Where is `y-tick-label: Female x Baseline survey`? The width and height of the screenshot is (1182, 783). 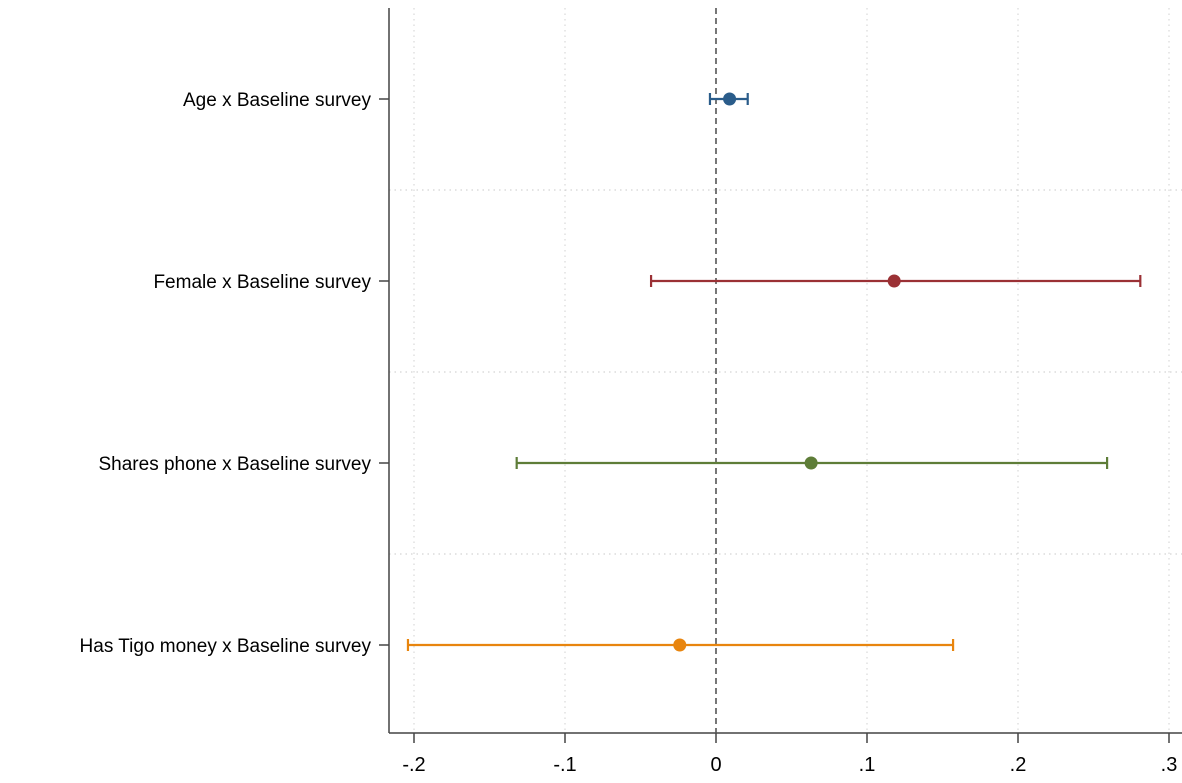 y-tick-label: Female x Baseline survey is located at coordinates (262, 282).